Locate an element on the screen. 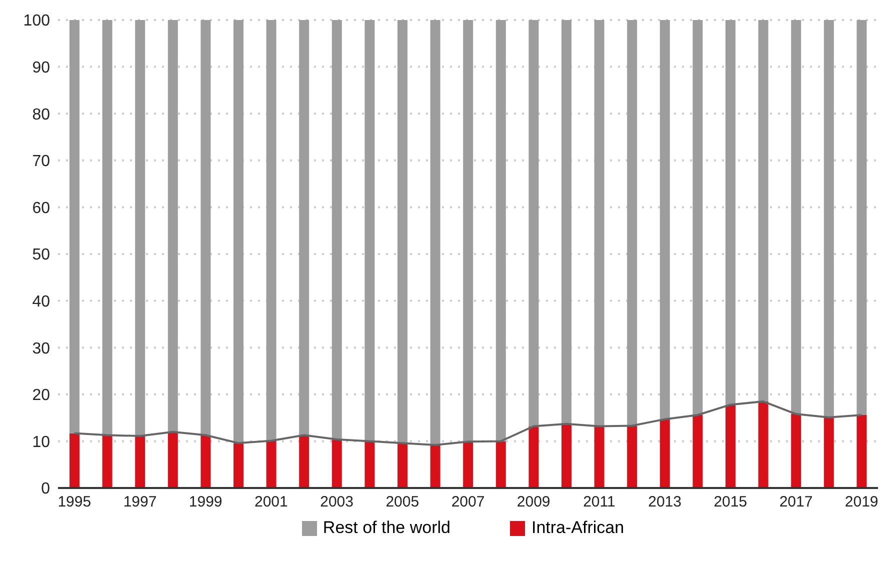  y-tick-label: 50 is located at coordinates (41, 255).